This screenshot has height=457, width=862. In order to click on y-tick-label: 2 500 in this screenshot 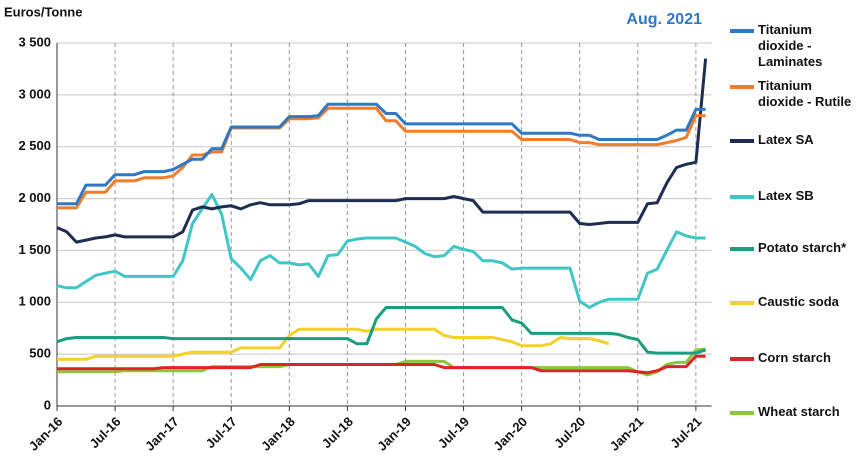, I will do `click(34, 145)`.